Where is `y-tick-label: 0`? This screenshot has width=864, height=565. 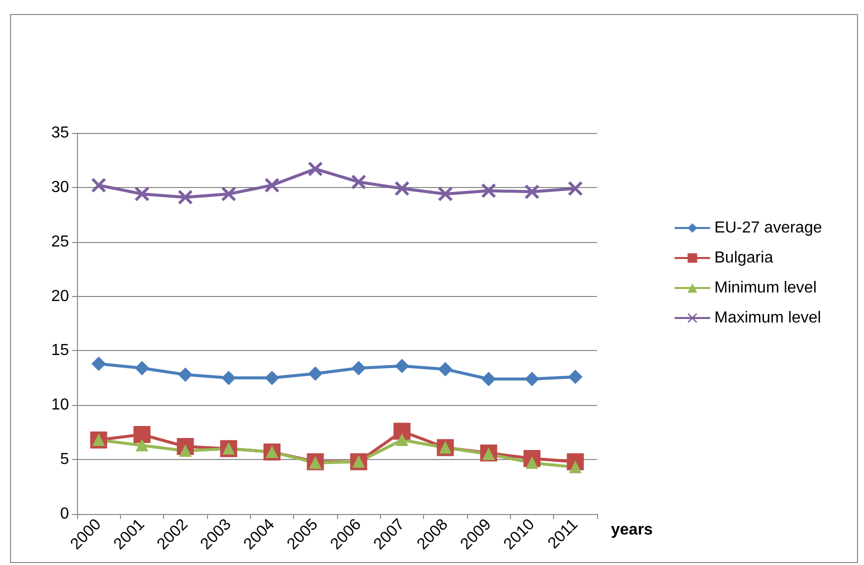
y-tick-label: 0 is located at coordinates (65, 514).